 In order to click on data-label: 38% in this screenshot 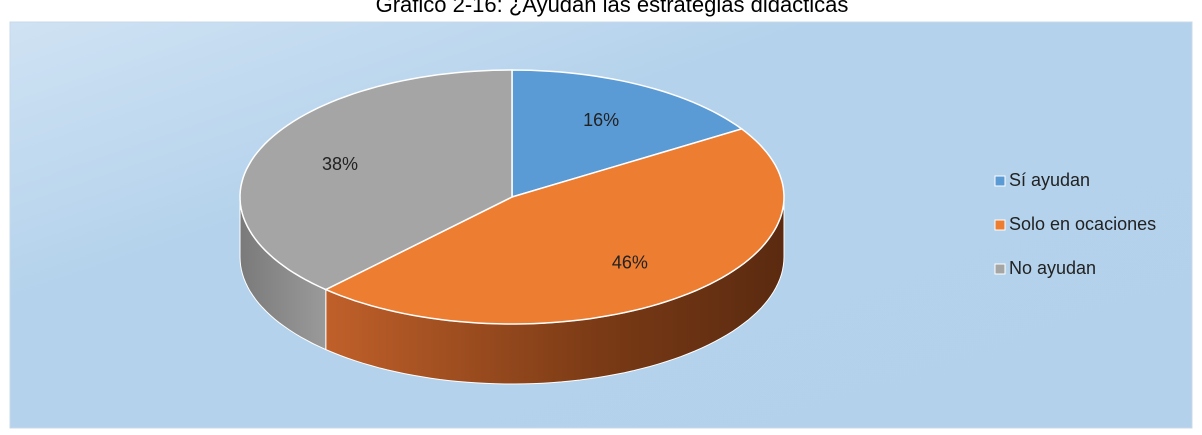, I will do `click(340, 164)`.